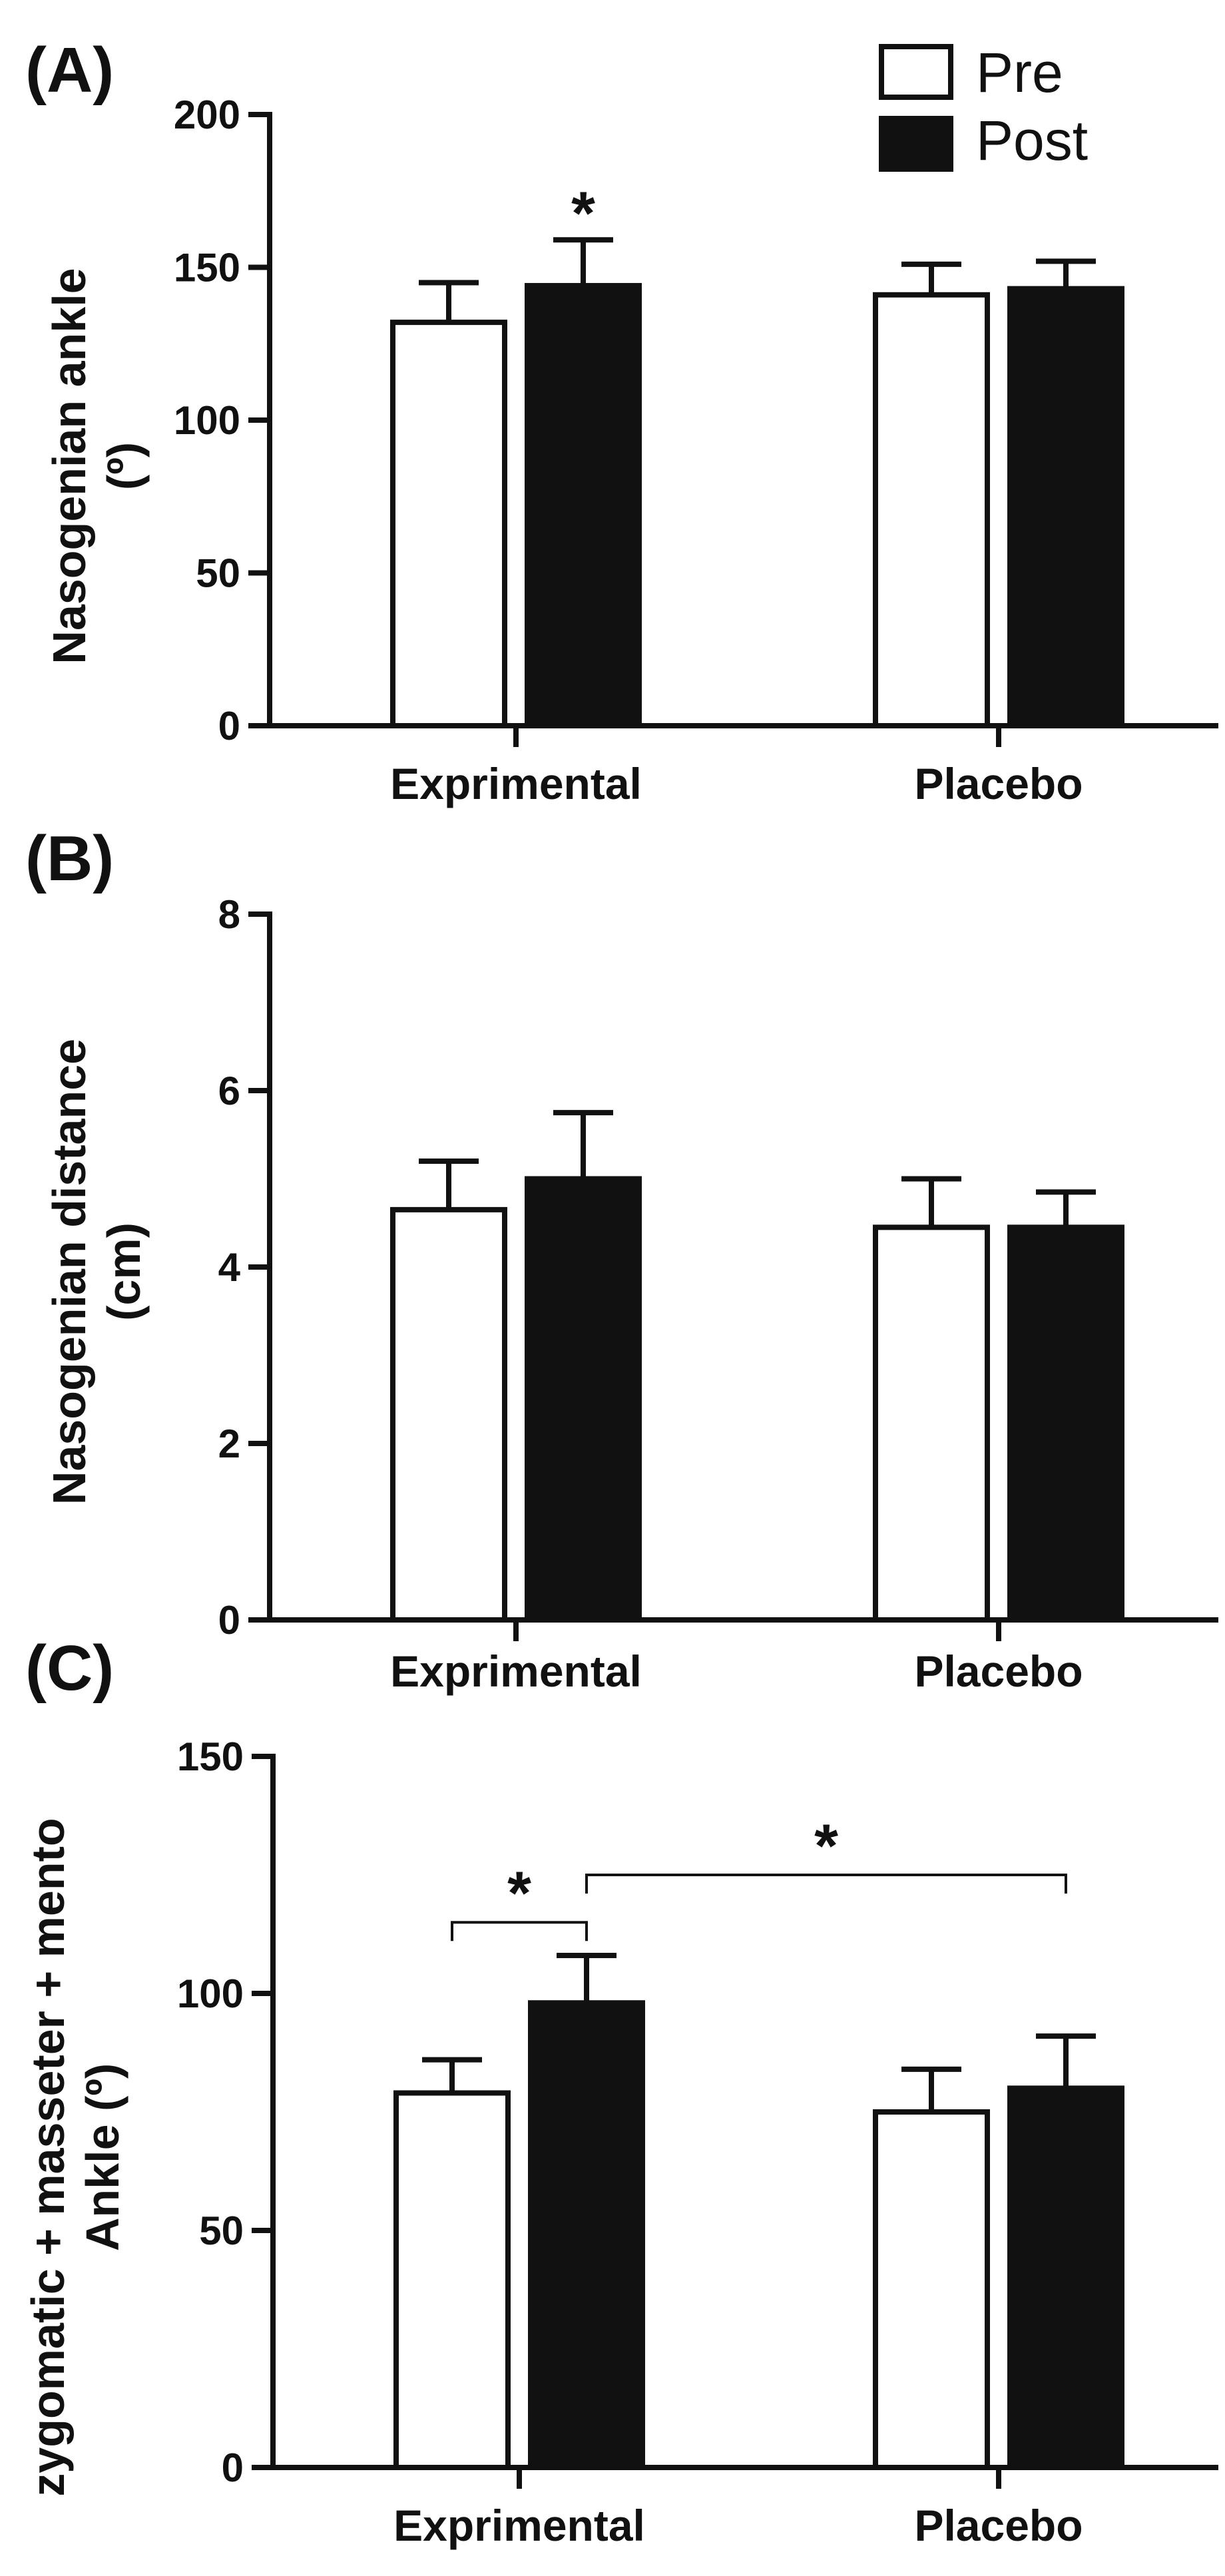 The width and height of the screenshot is (1225, 2576). What do you see at coordinates (1065, 2278) in the screenshot?
I see `panel-c-bar-placebo-post` at bounding box center [1065, 2278].